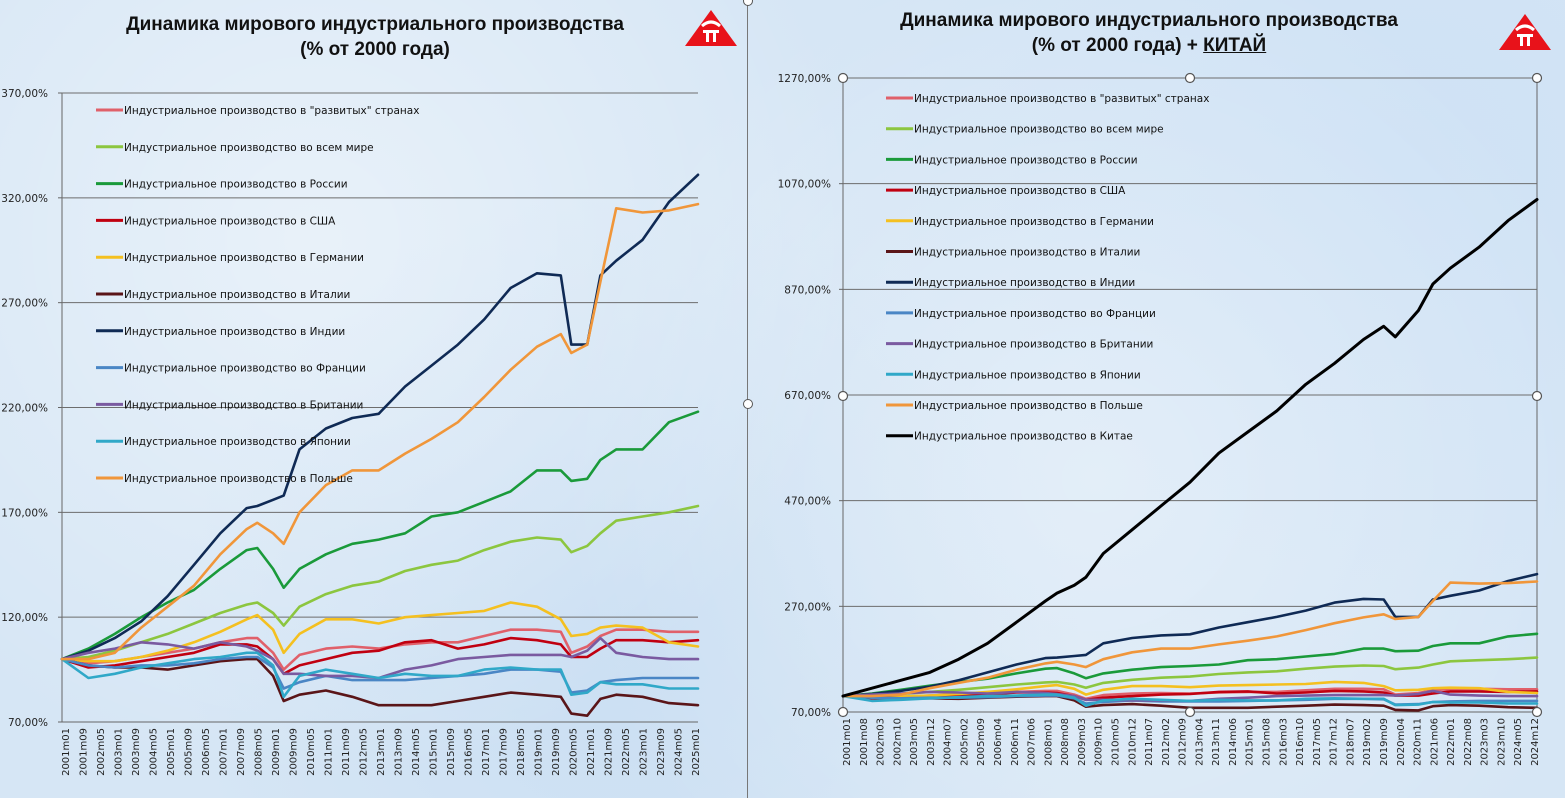 This screenshot has width=1565, height=798. I want to click on logo-icon-right, so click(1525, 32).